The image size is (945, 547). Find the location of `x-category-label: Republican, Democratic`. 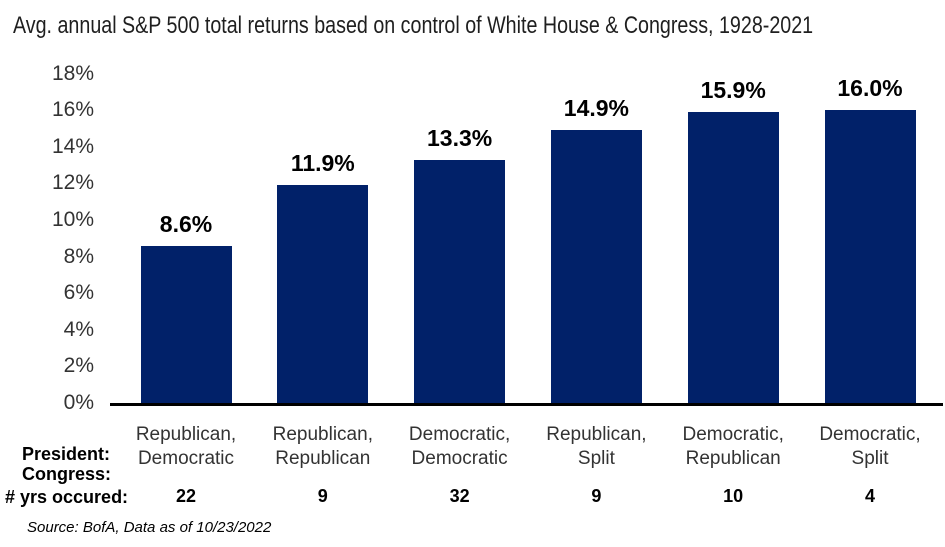

x-category-label: Republican, Democratic is located at coordinates (186, 447).